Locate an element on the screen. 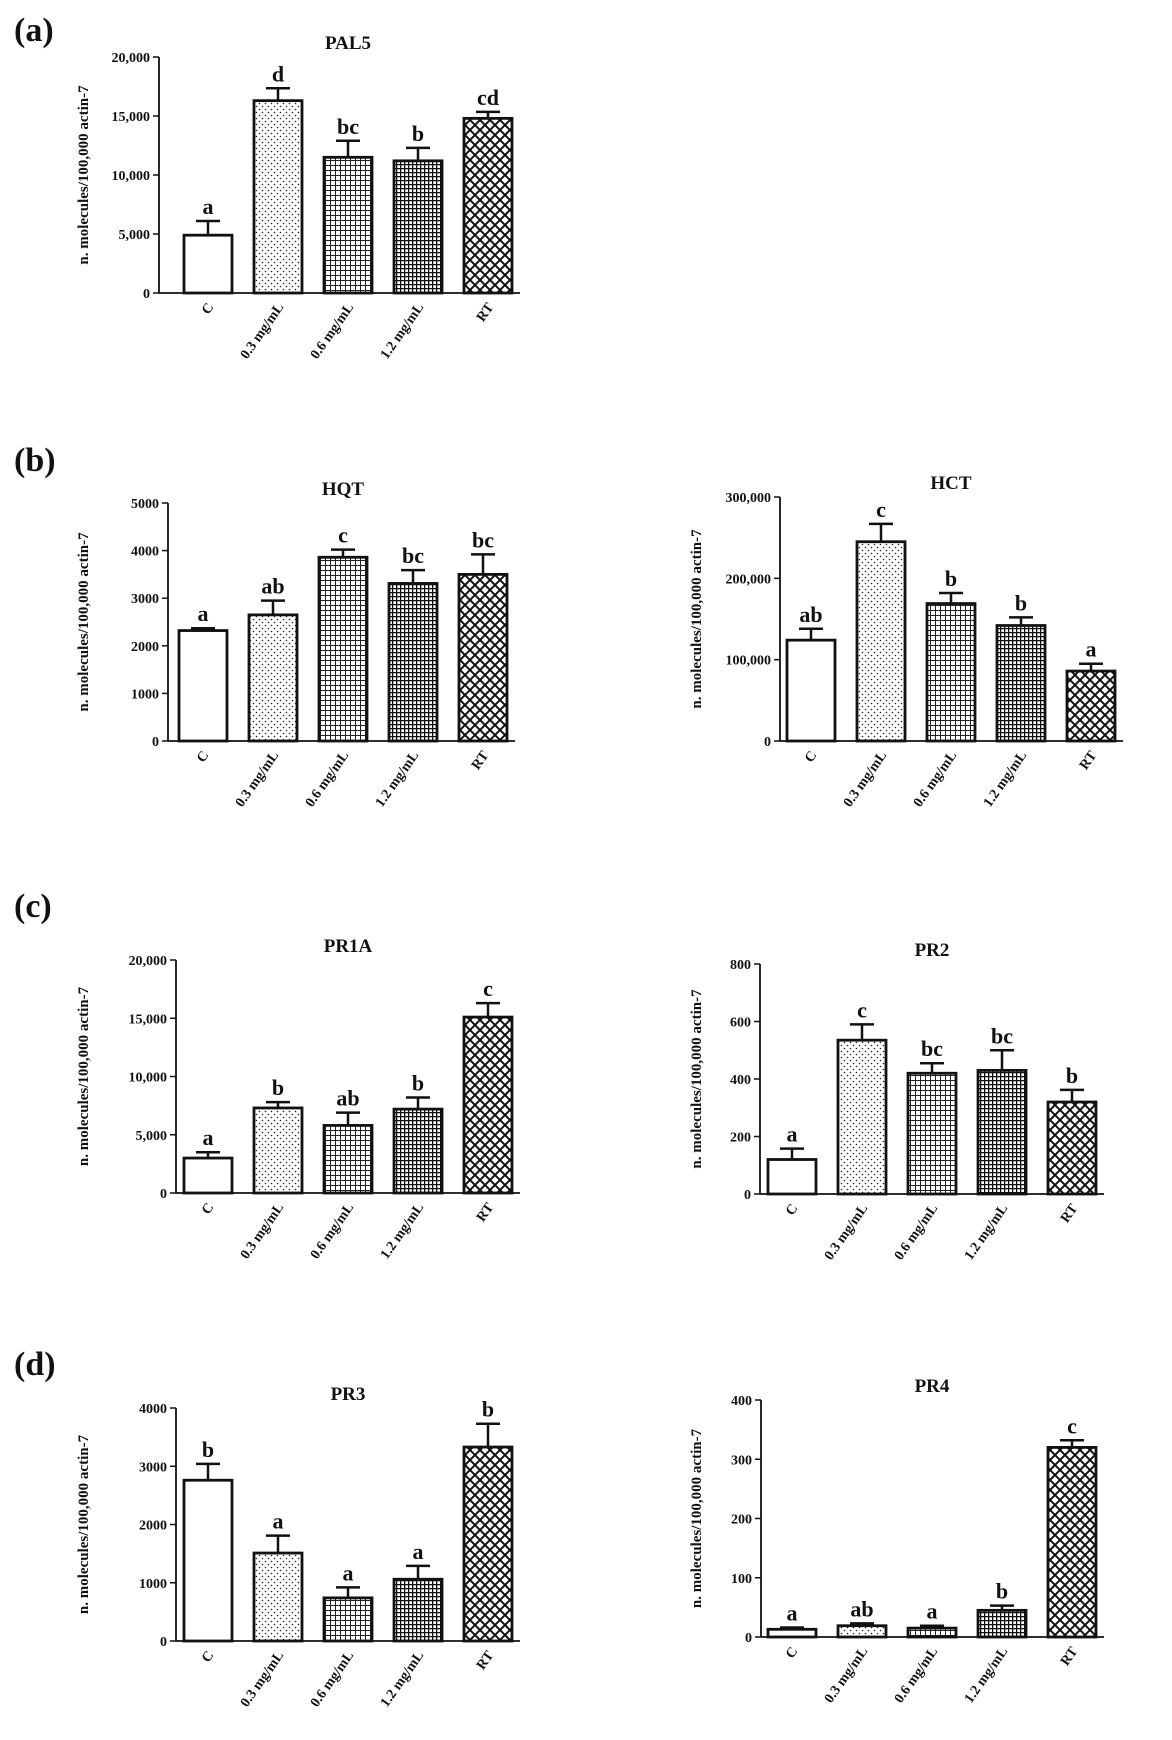 This screenshot has width=1172, height=1740. chart-title: HCT is located at coordinates (951, 483).